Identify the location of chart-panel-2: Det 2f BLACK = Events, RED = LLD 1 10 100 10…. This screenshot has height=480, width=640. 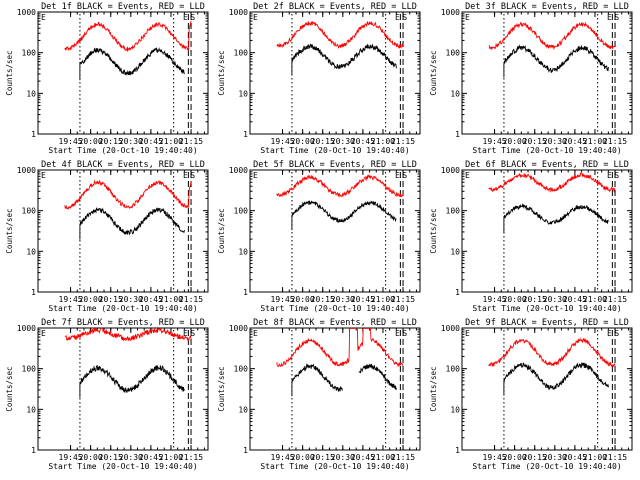
(319, 78).